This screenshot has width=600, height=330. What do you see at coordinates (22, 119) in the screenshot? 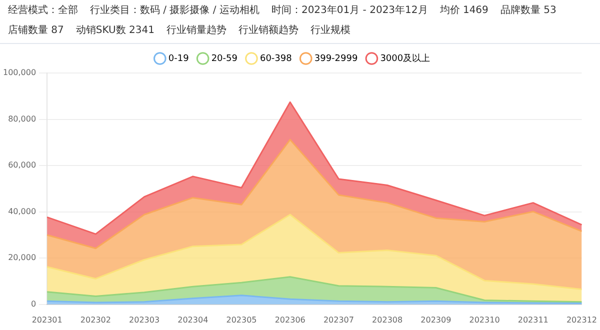
I see `y-tick-label: 80,000` at bounding box center [22, 119].